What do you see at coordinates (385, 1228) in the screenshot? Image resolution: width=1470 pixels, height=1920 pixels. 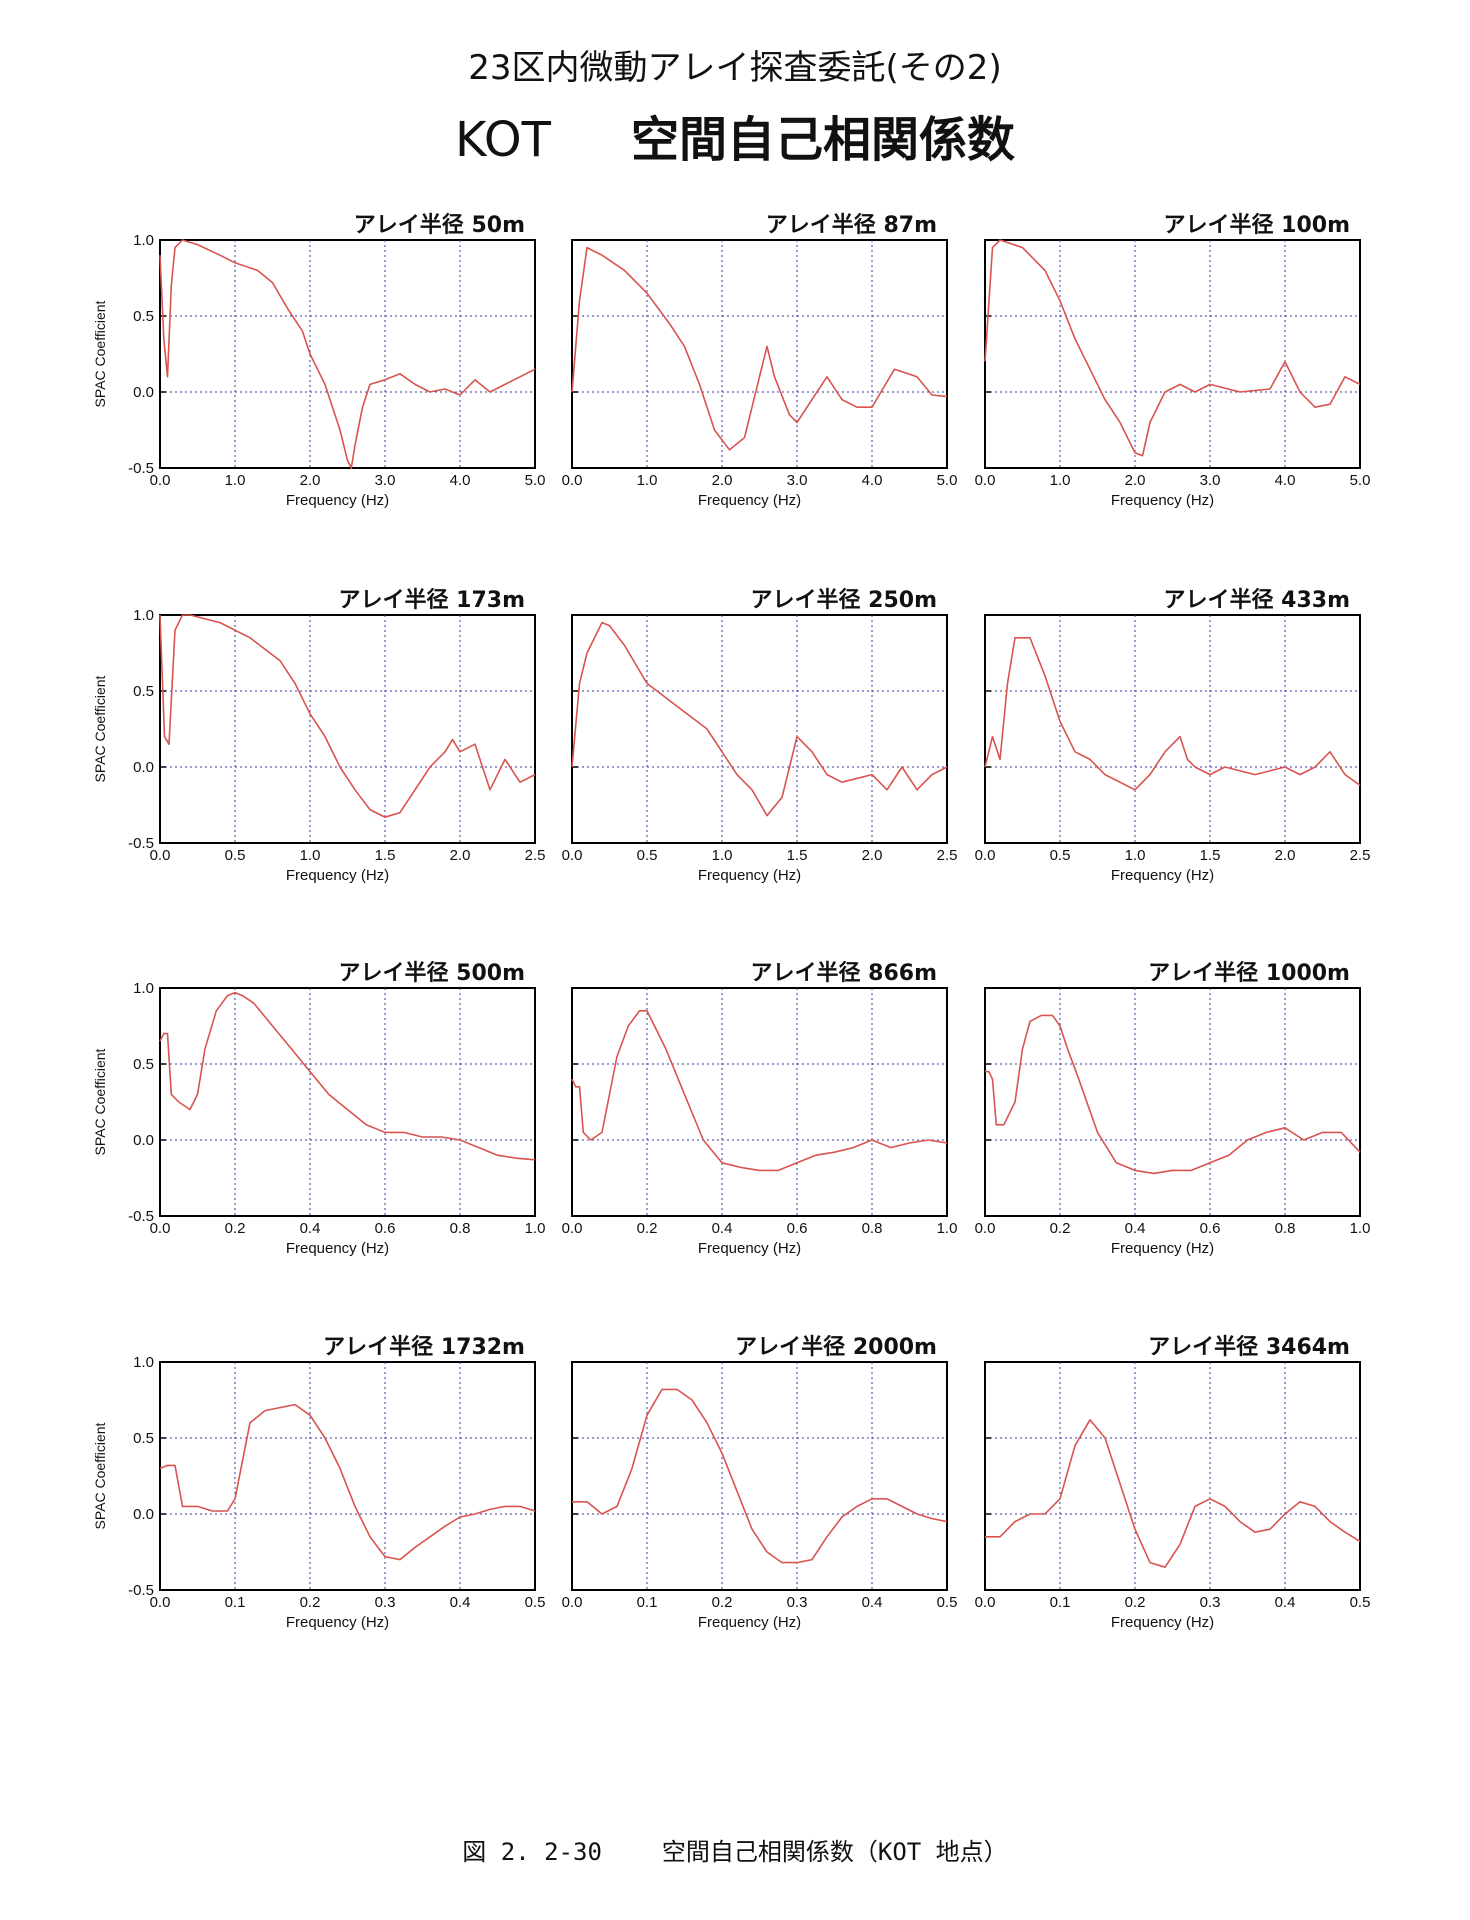 I see `x-tick-label: 0.6` at bounding box center [385, 1228].